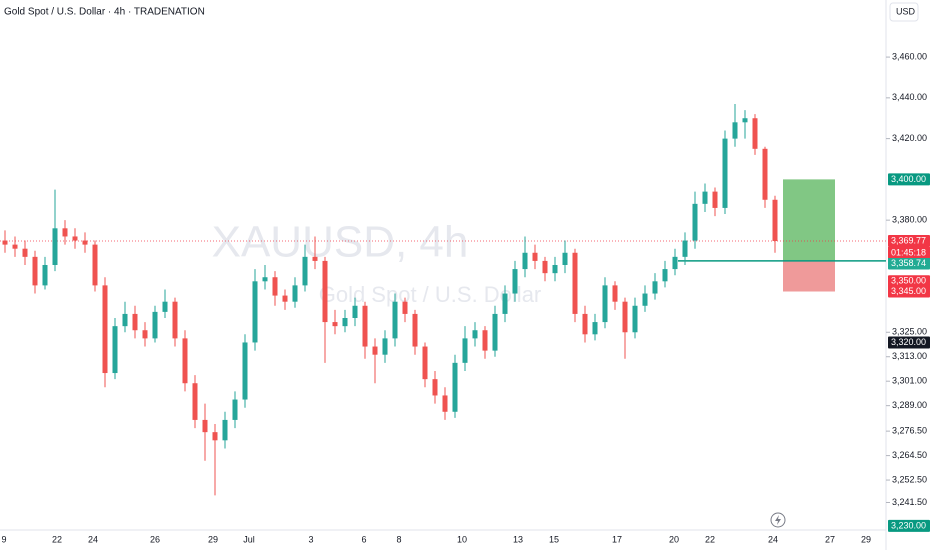 The image size is (932, 550). I want to click on x-tick-label: 17, so click(617, 539).